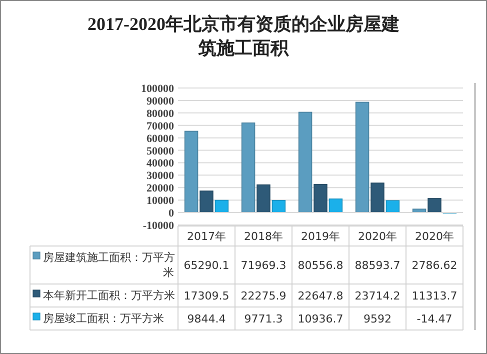  What do you see at coordinates (207, 265) in the screenshot?
I see `data-label: 65290.1` at bounding box center [207, 265].